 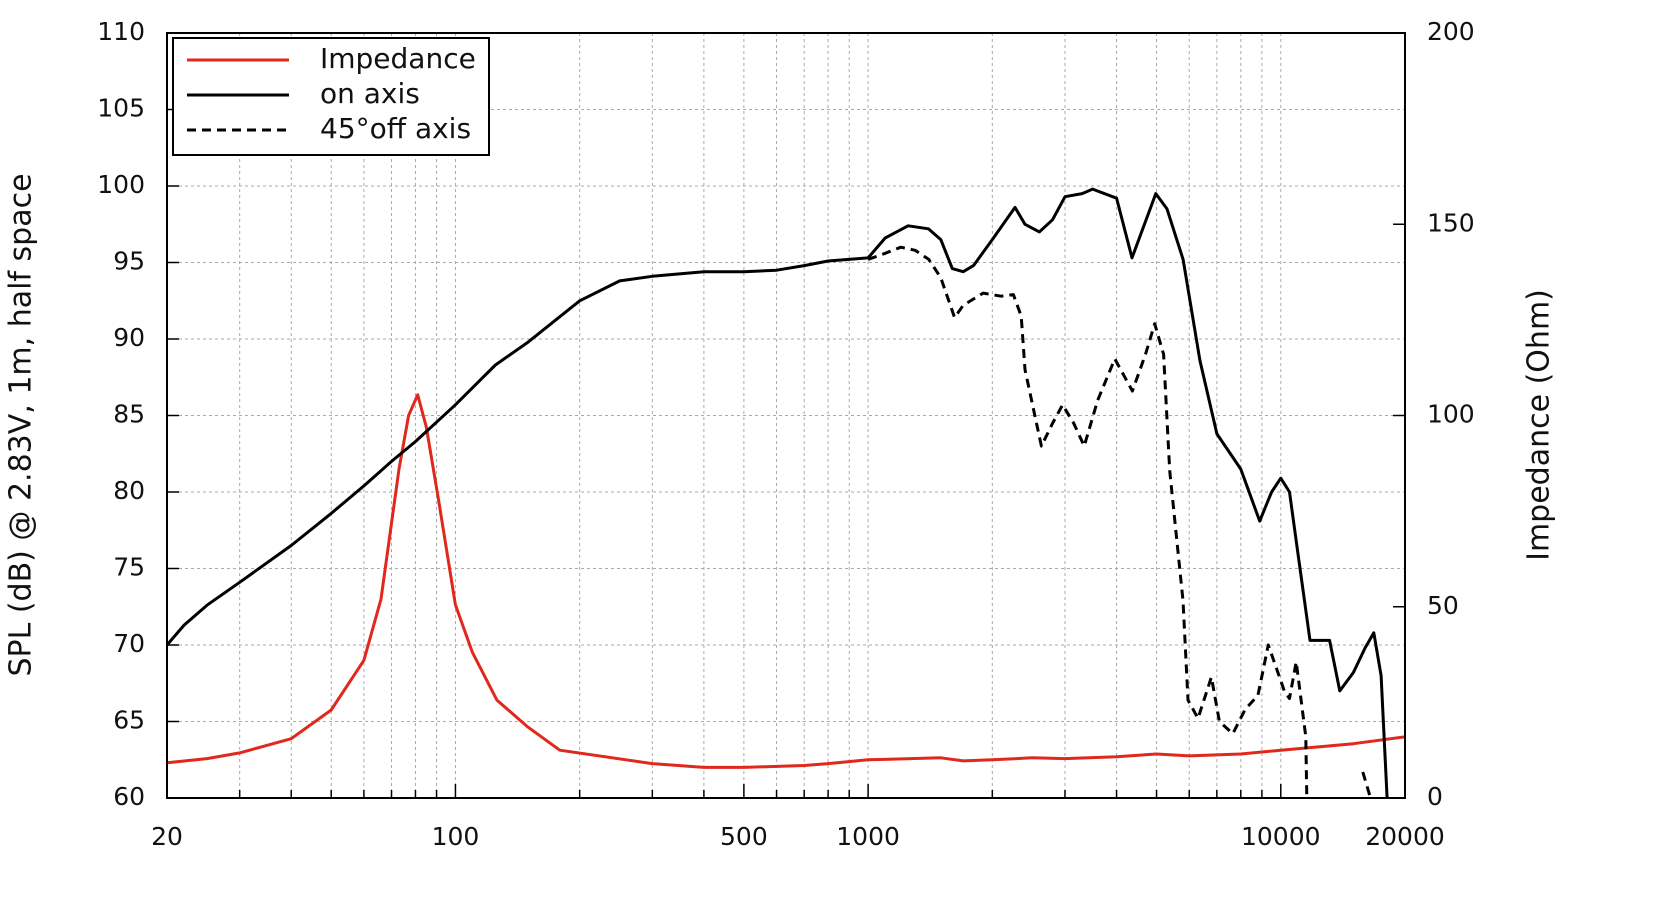 What do you see at coordinates (129, 337) in the screenshot?
I see `y-tick-label: 90` at bounding box center [129, 337].